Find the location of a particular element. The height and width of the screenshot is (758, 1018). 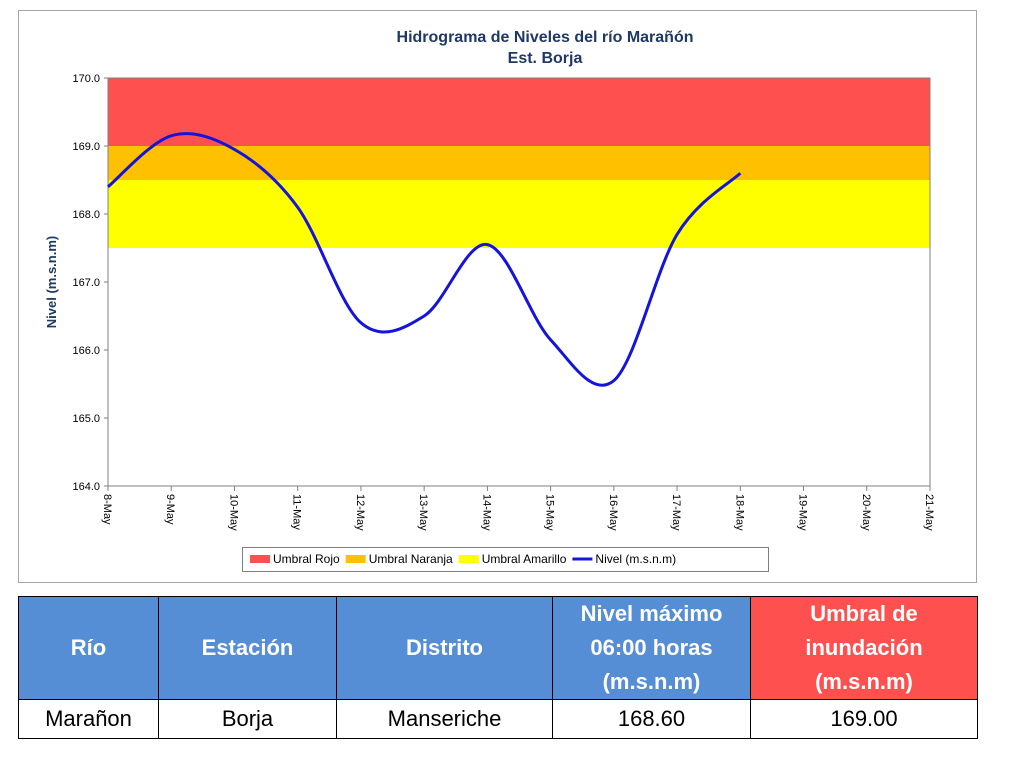

header-cell: Río is located at coordinates (88, 648).